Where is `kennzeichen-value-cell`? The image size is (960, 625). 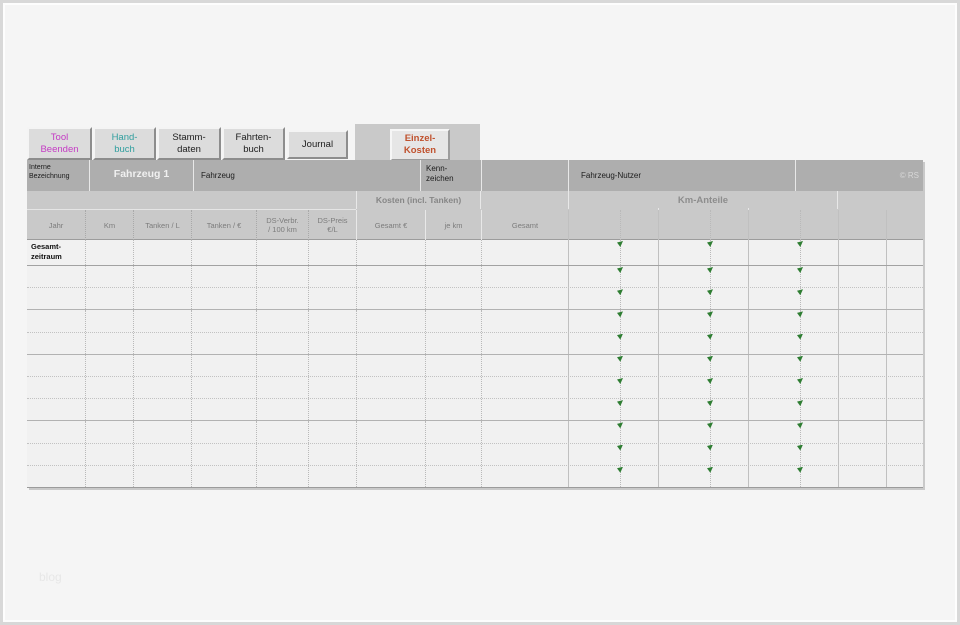 kennzeichen-value-cell is located at coordinates (524, 175).